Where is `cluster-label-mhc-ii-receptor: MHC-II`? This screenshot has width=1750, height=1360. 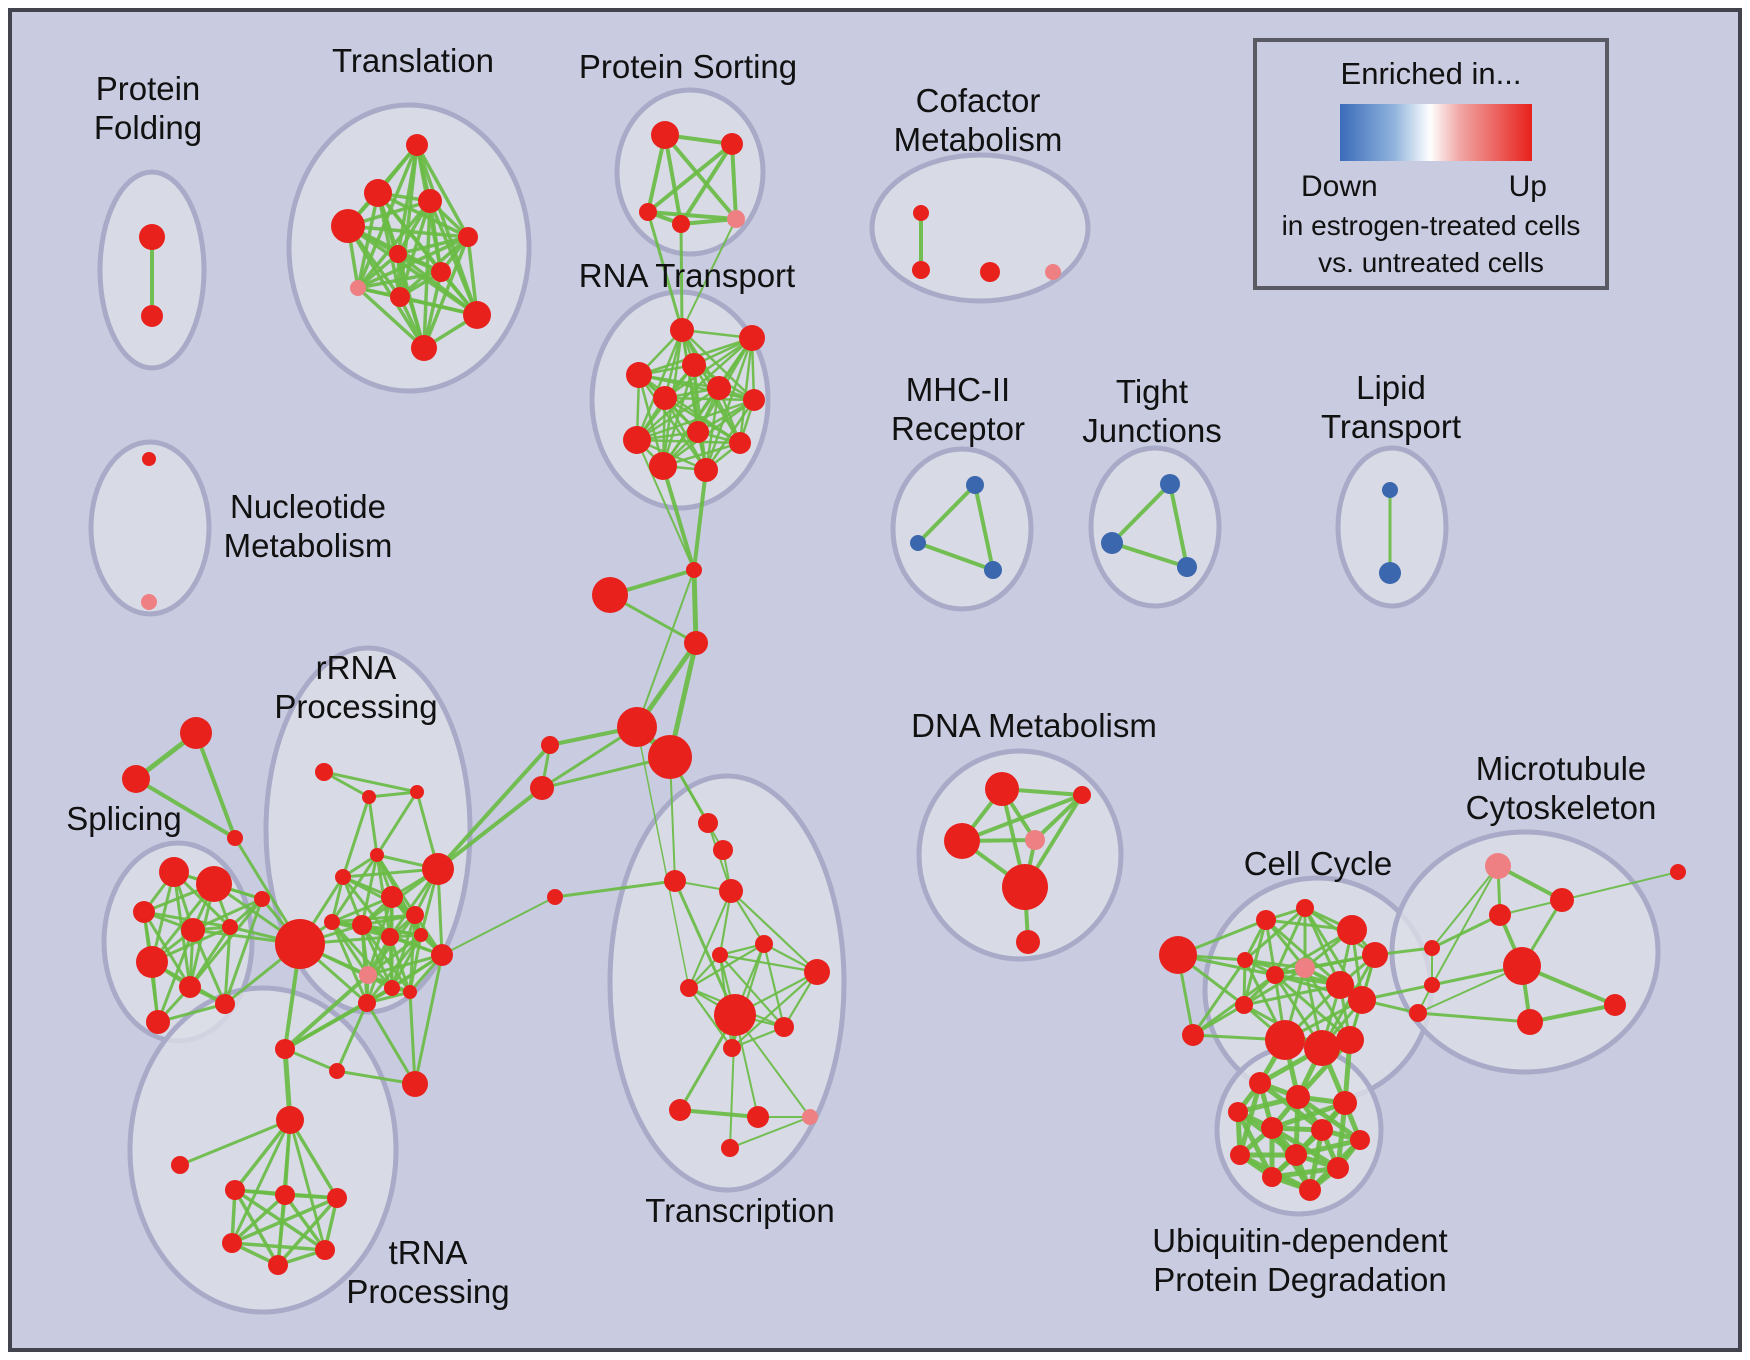 cluster-label-mhc-ii-receptor: MHC-II is located at coordinates (958, 389).